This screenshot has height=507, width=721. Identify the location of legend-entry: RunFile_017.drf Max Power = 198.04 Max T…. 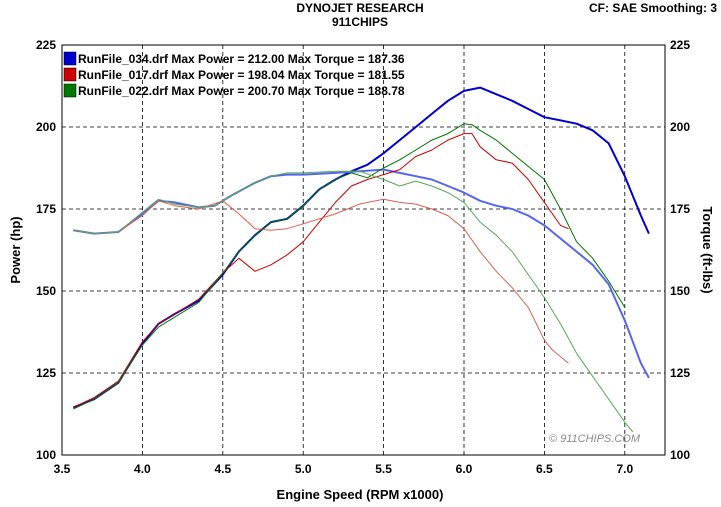
(241, 75).